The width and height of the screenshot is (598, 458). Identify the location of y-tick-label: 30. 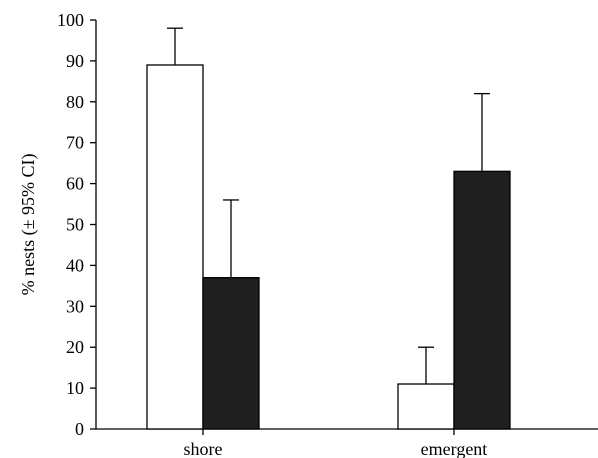
(75, 306).